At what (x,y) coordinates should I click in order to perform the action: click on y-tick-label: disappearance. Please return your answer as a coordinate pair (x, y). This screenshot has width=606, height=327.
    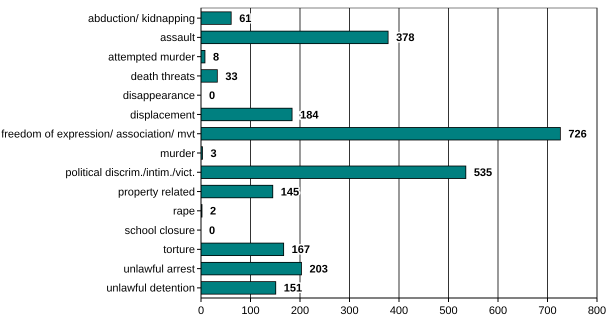
    Looking at the image, I should click on (158, 96).